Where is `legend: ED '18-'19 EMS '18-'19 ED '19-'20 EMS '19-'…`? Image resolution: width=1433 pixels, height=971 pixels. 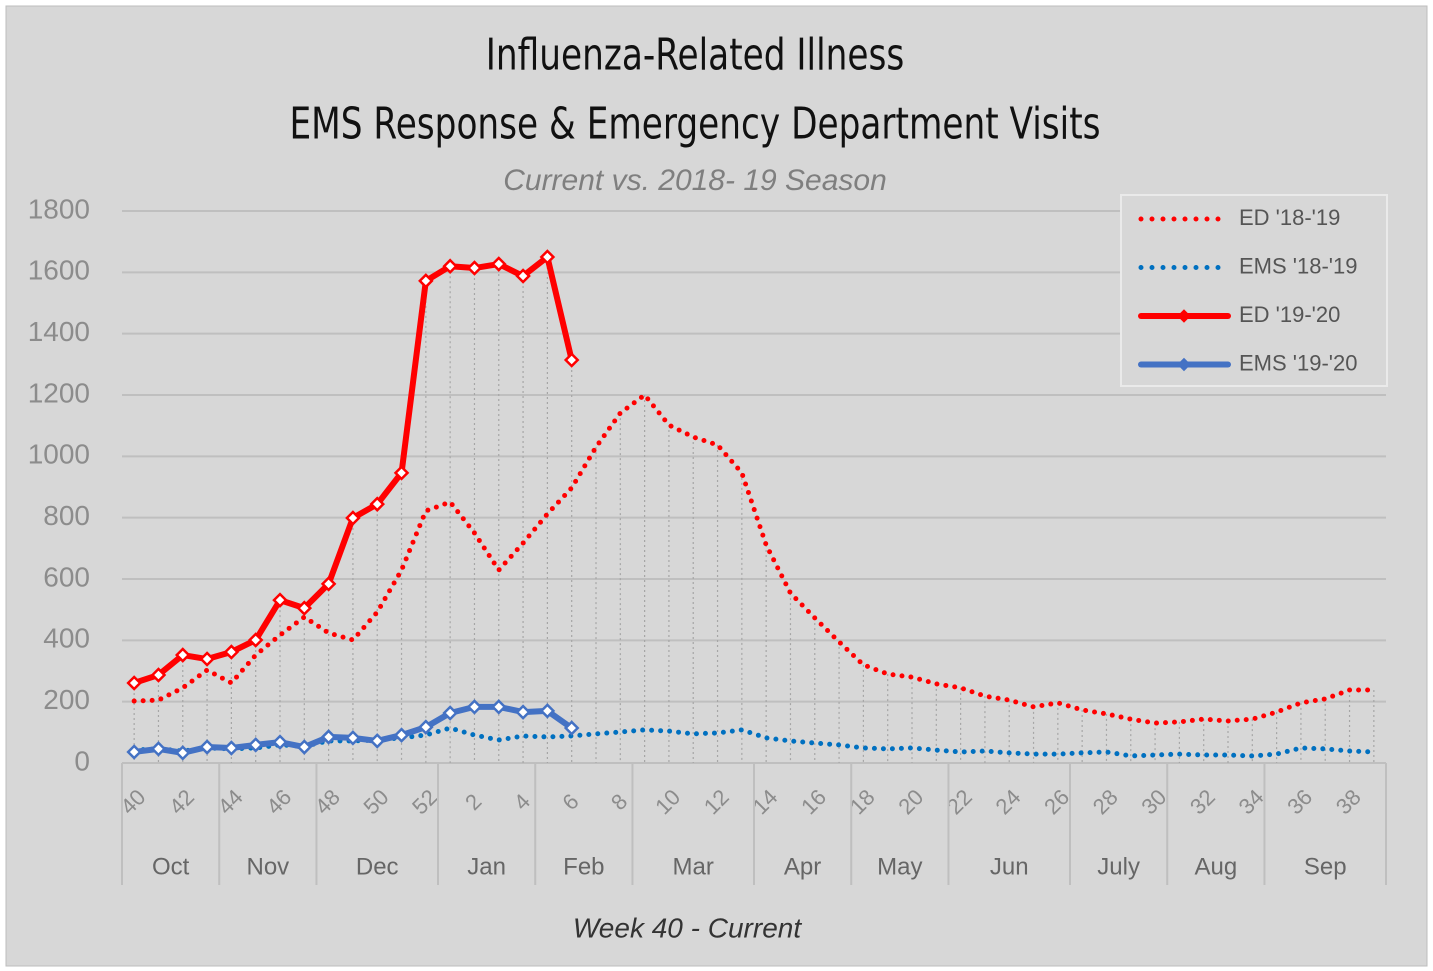
legend: ED '18-'19 EMS '18-'19 ED '19-'20 EMS '19-'… is located at coordinates (1254, 290).